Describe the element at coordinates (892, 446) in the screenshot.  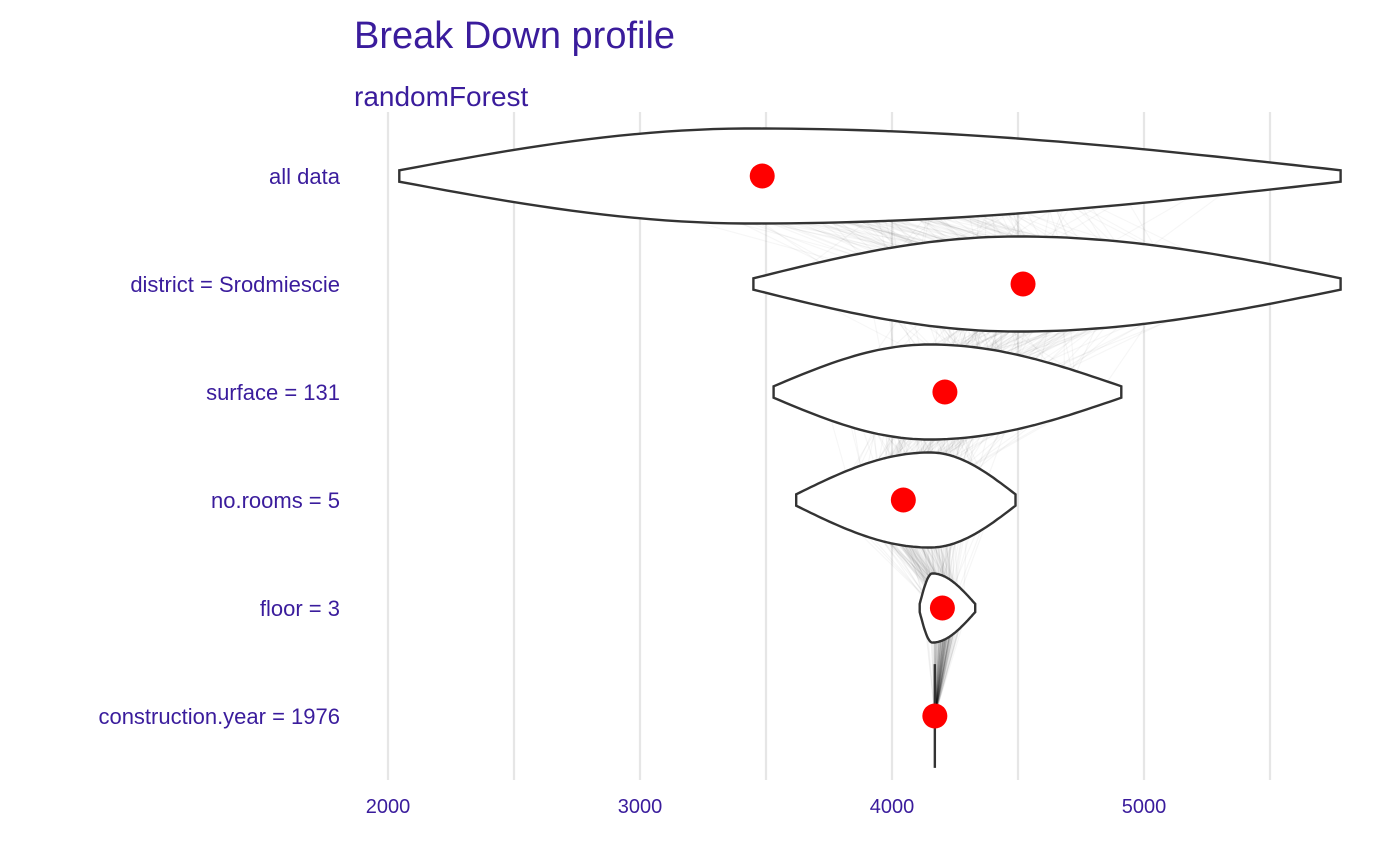
I see `point-layer` at that location.